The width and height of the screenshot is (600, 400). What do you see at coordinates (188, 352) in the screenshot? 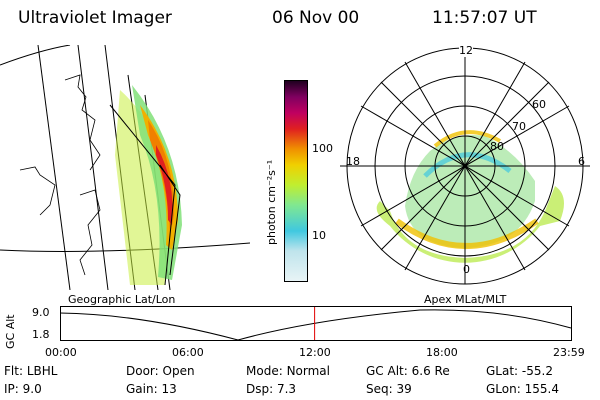
I see `time-tick-0600: 06:00` at bounding box center [188, 352].